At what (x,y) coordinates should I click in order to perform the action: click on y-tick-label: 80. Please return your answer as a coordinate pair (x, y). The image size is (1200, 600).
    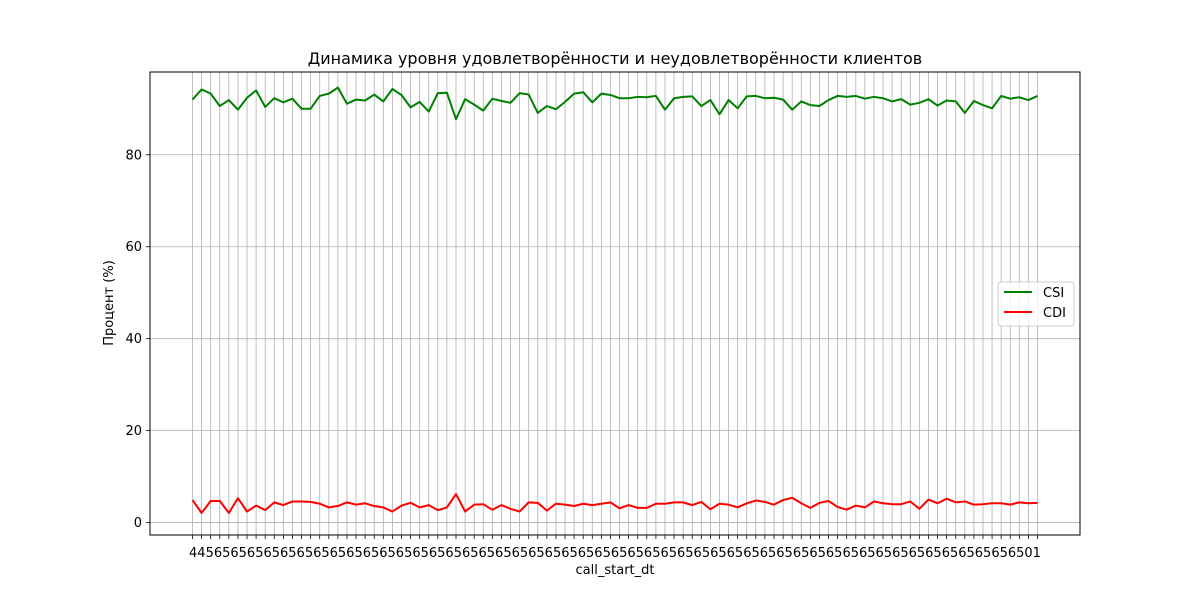
    Looking at the image, I should click on (133, 155).